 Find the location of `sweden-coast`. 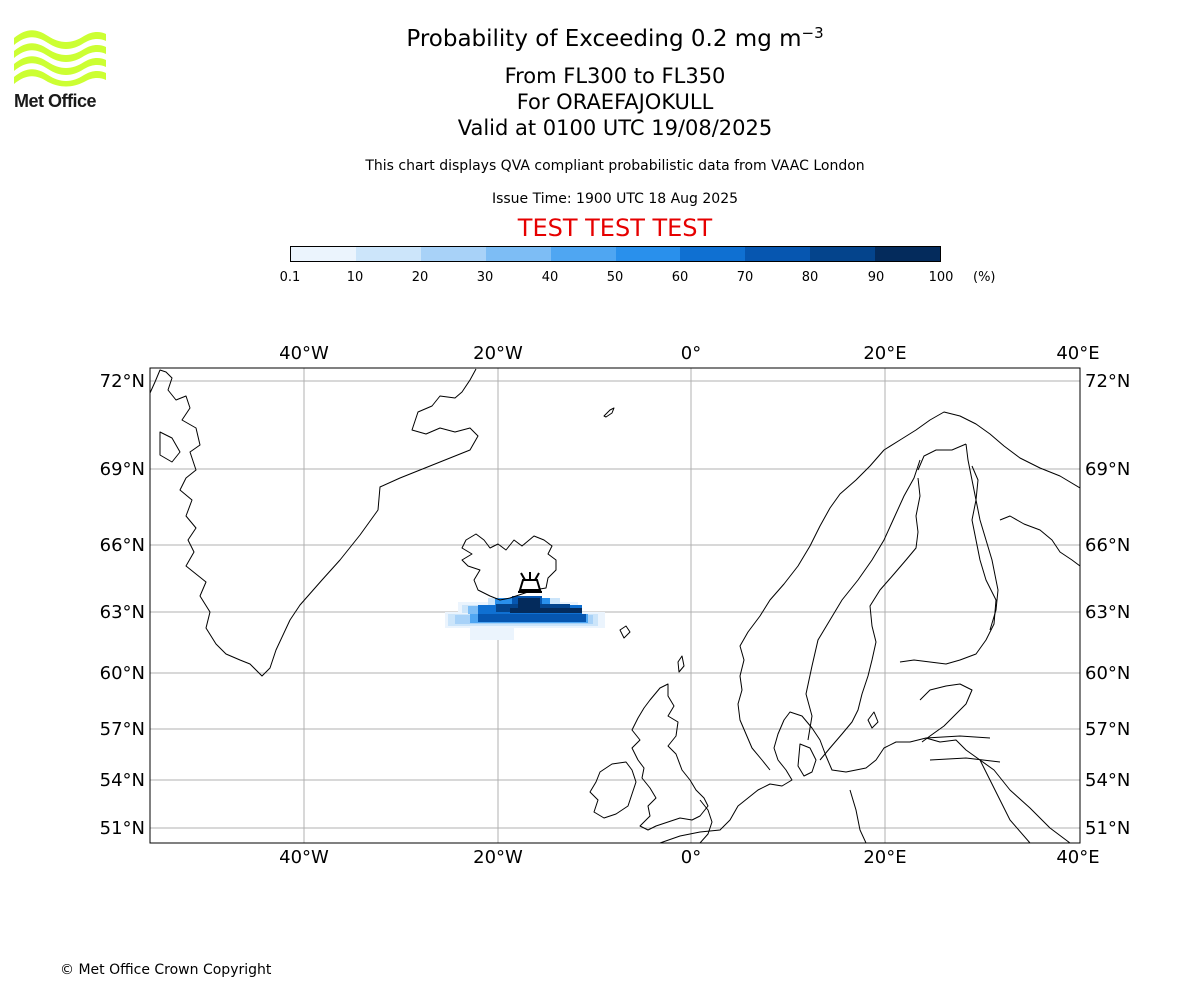

sweden-coast is located at coordinates (870, 619).